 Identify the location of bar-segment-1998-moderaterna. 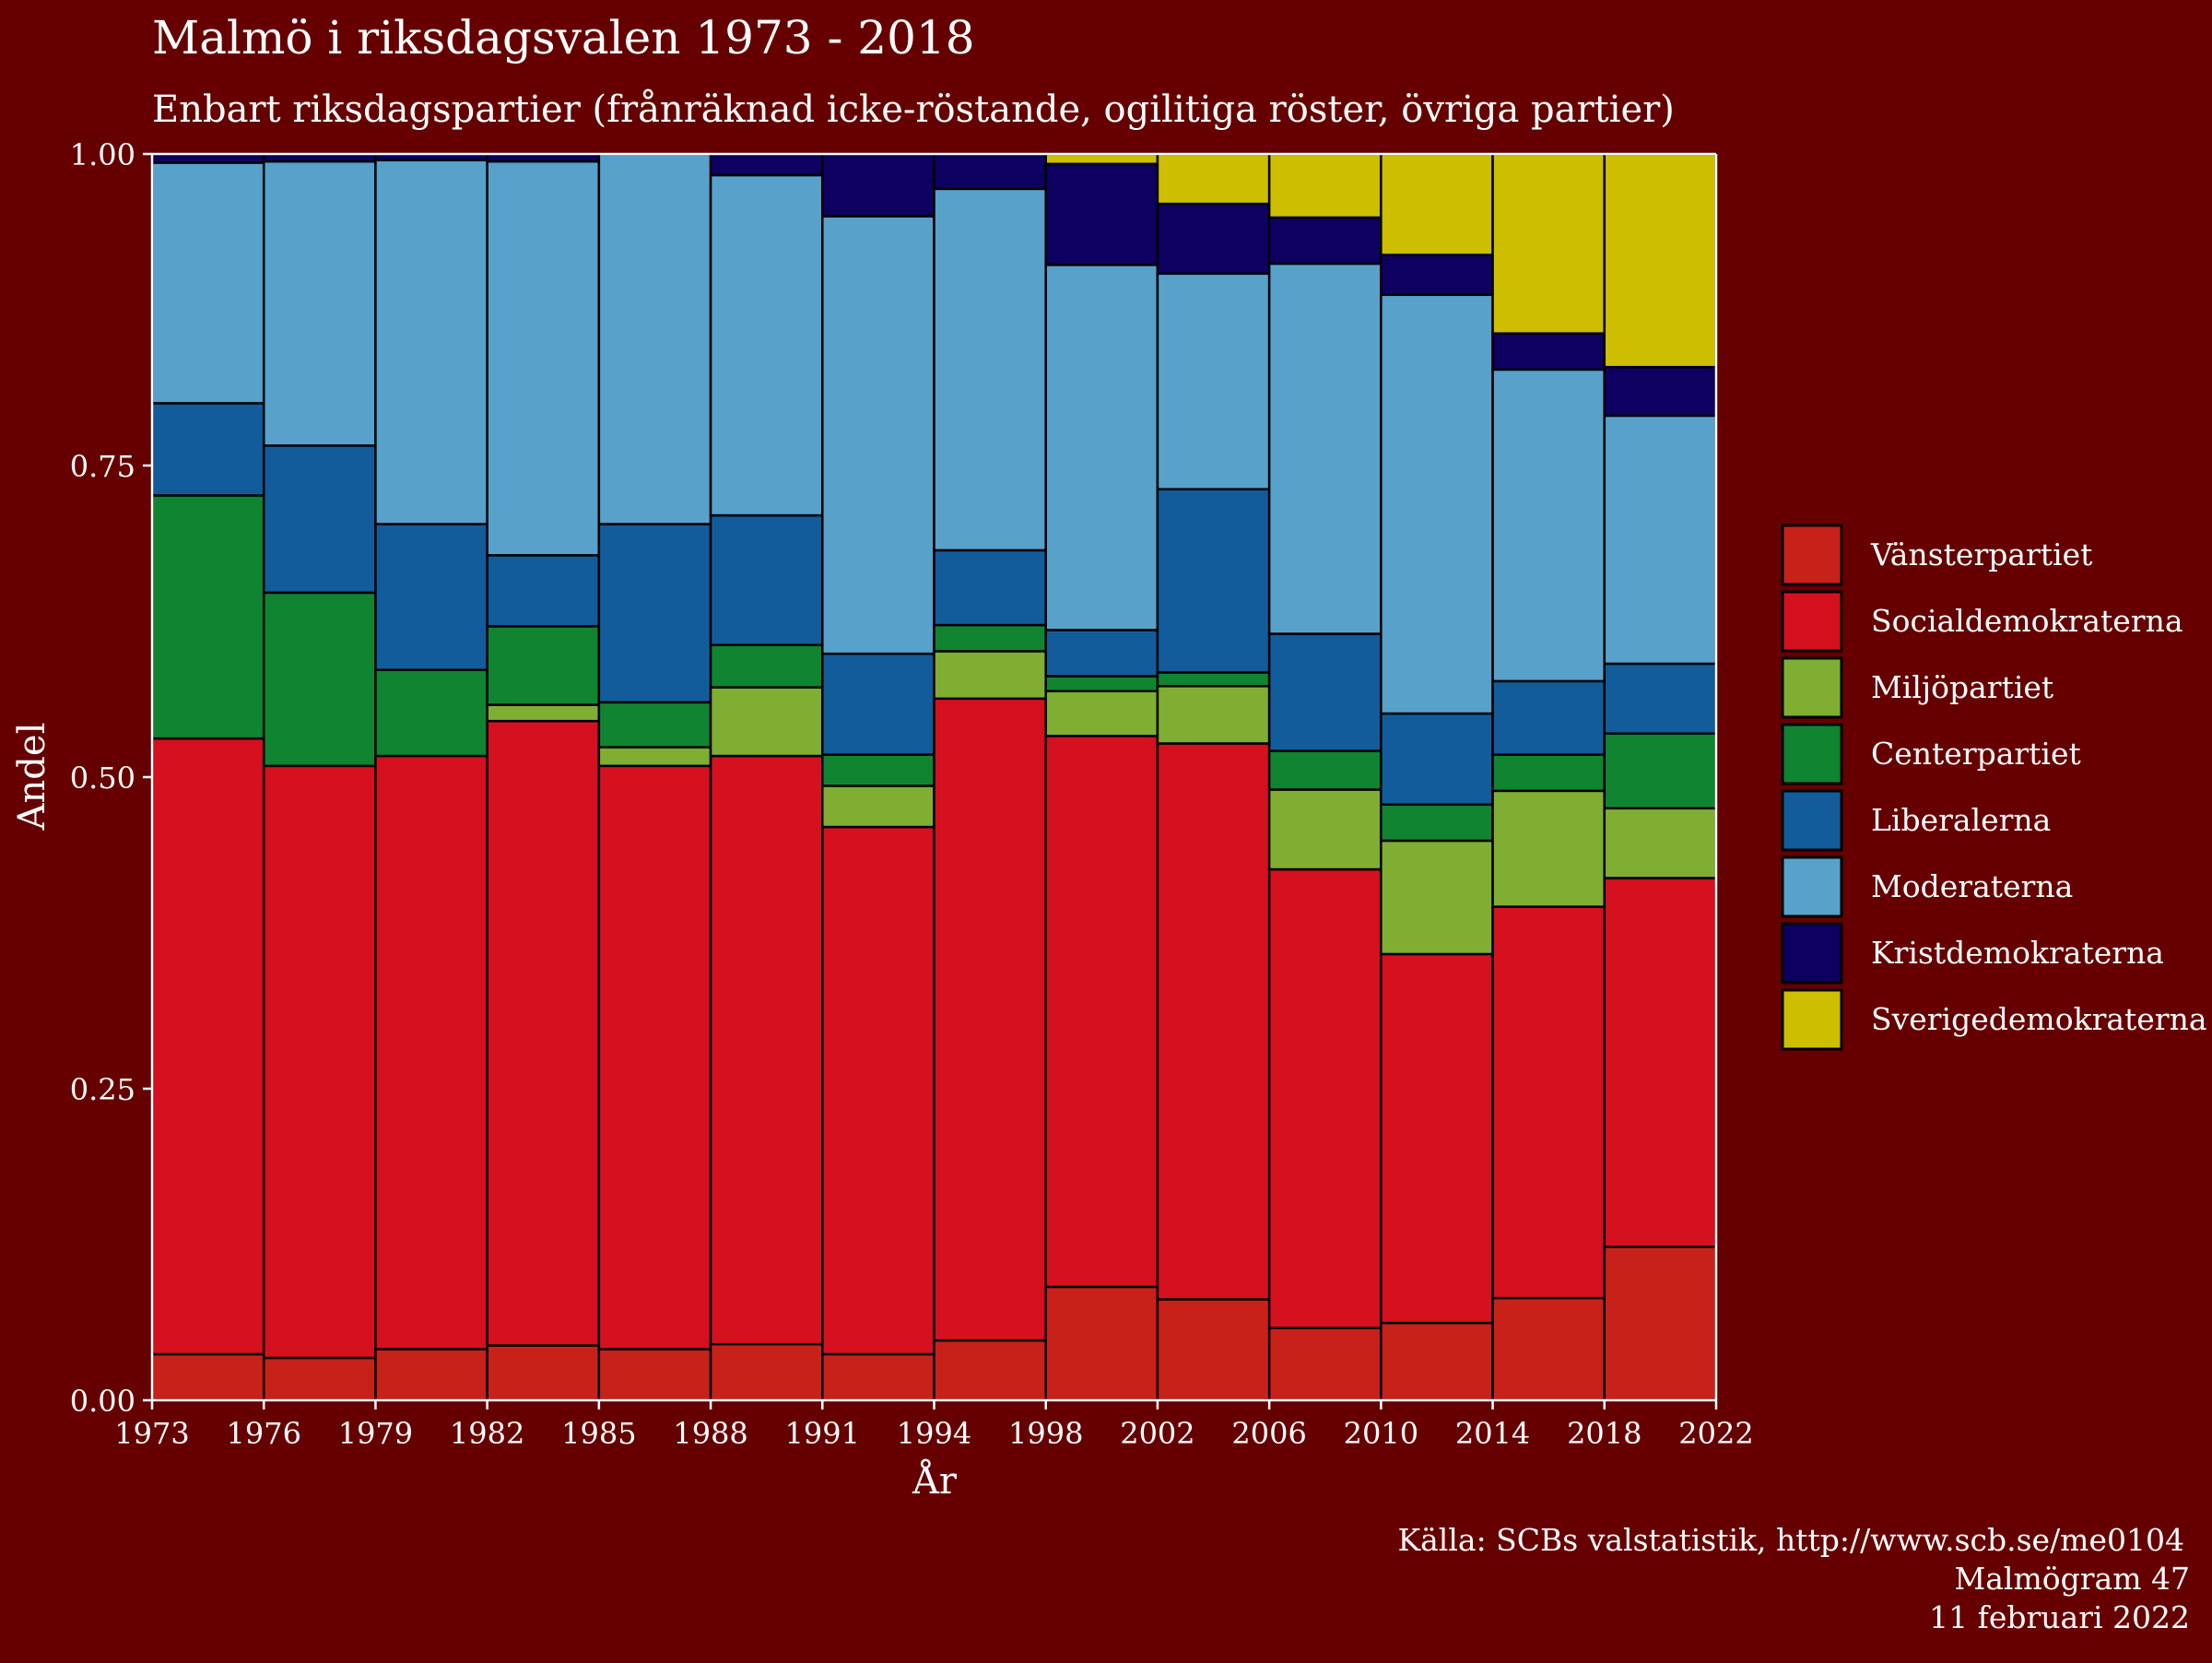
(1101, 447).